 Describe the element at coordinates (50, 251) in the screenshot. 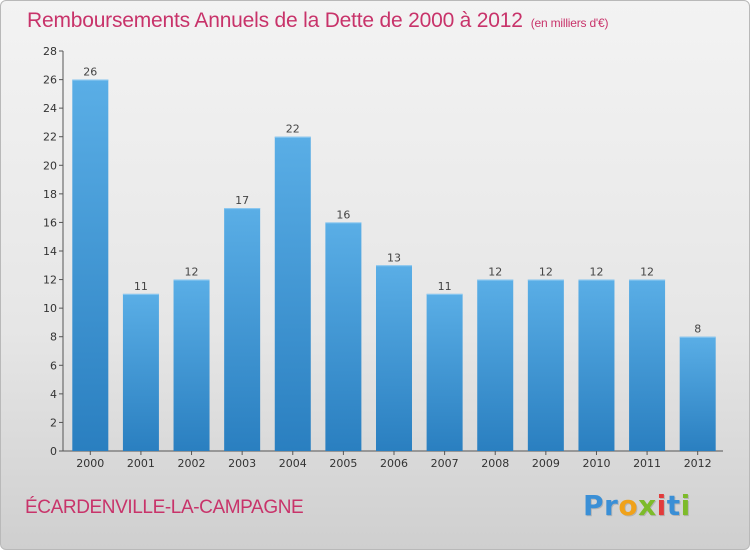

I see `y-tick-label: 14` at that location.